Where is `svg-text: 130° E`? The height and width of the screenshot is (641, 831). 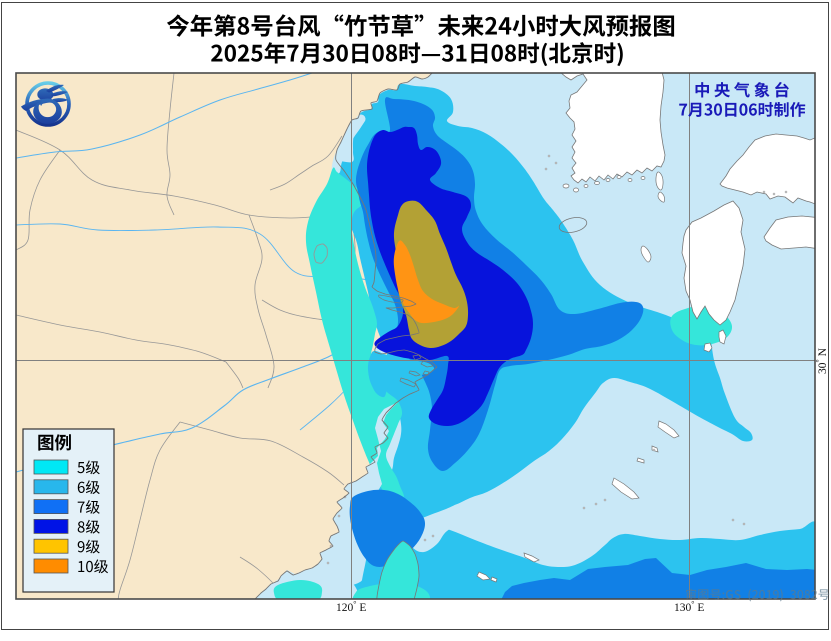
svg-text: 130° E is located at coordinates (689, 607).